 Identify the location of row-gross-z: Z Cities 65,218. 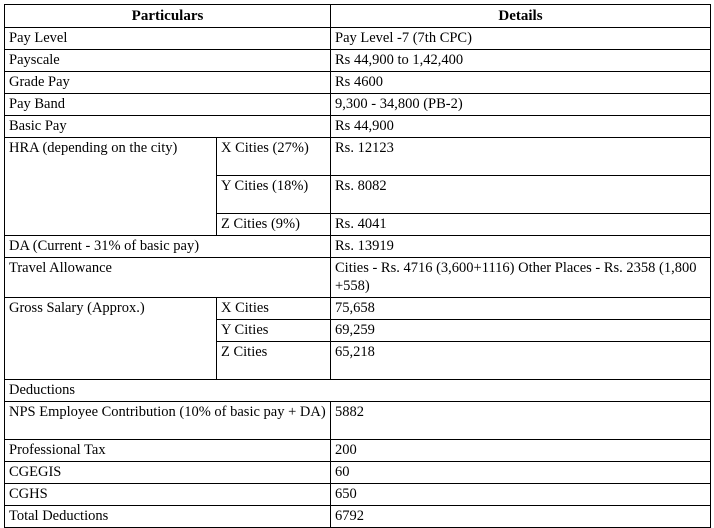
(358, 360).